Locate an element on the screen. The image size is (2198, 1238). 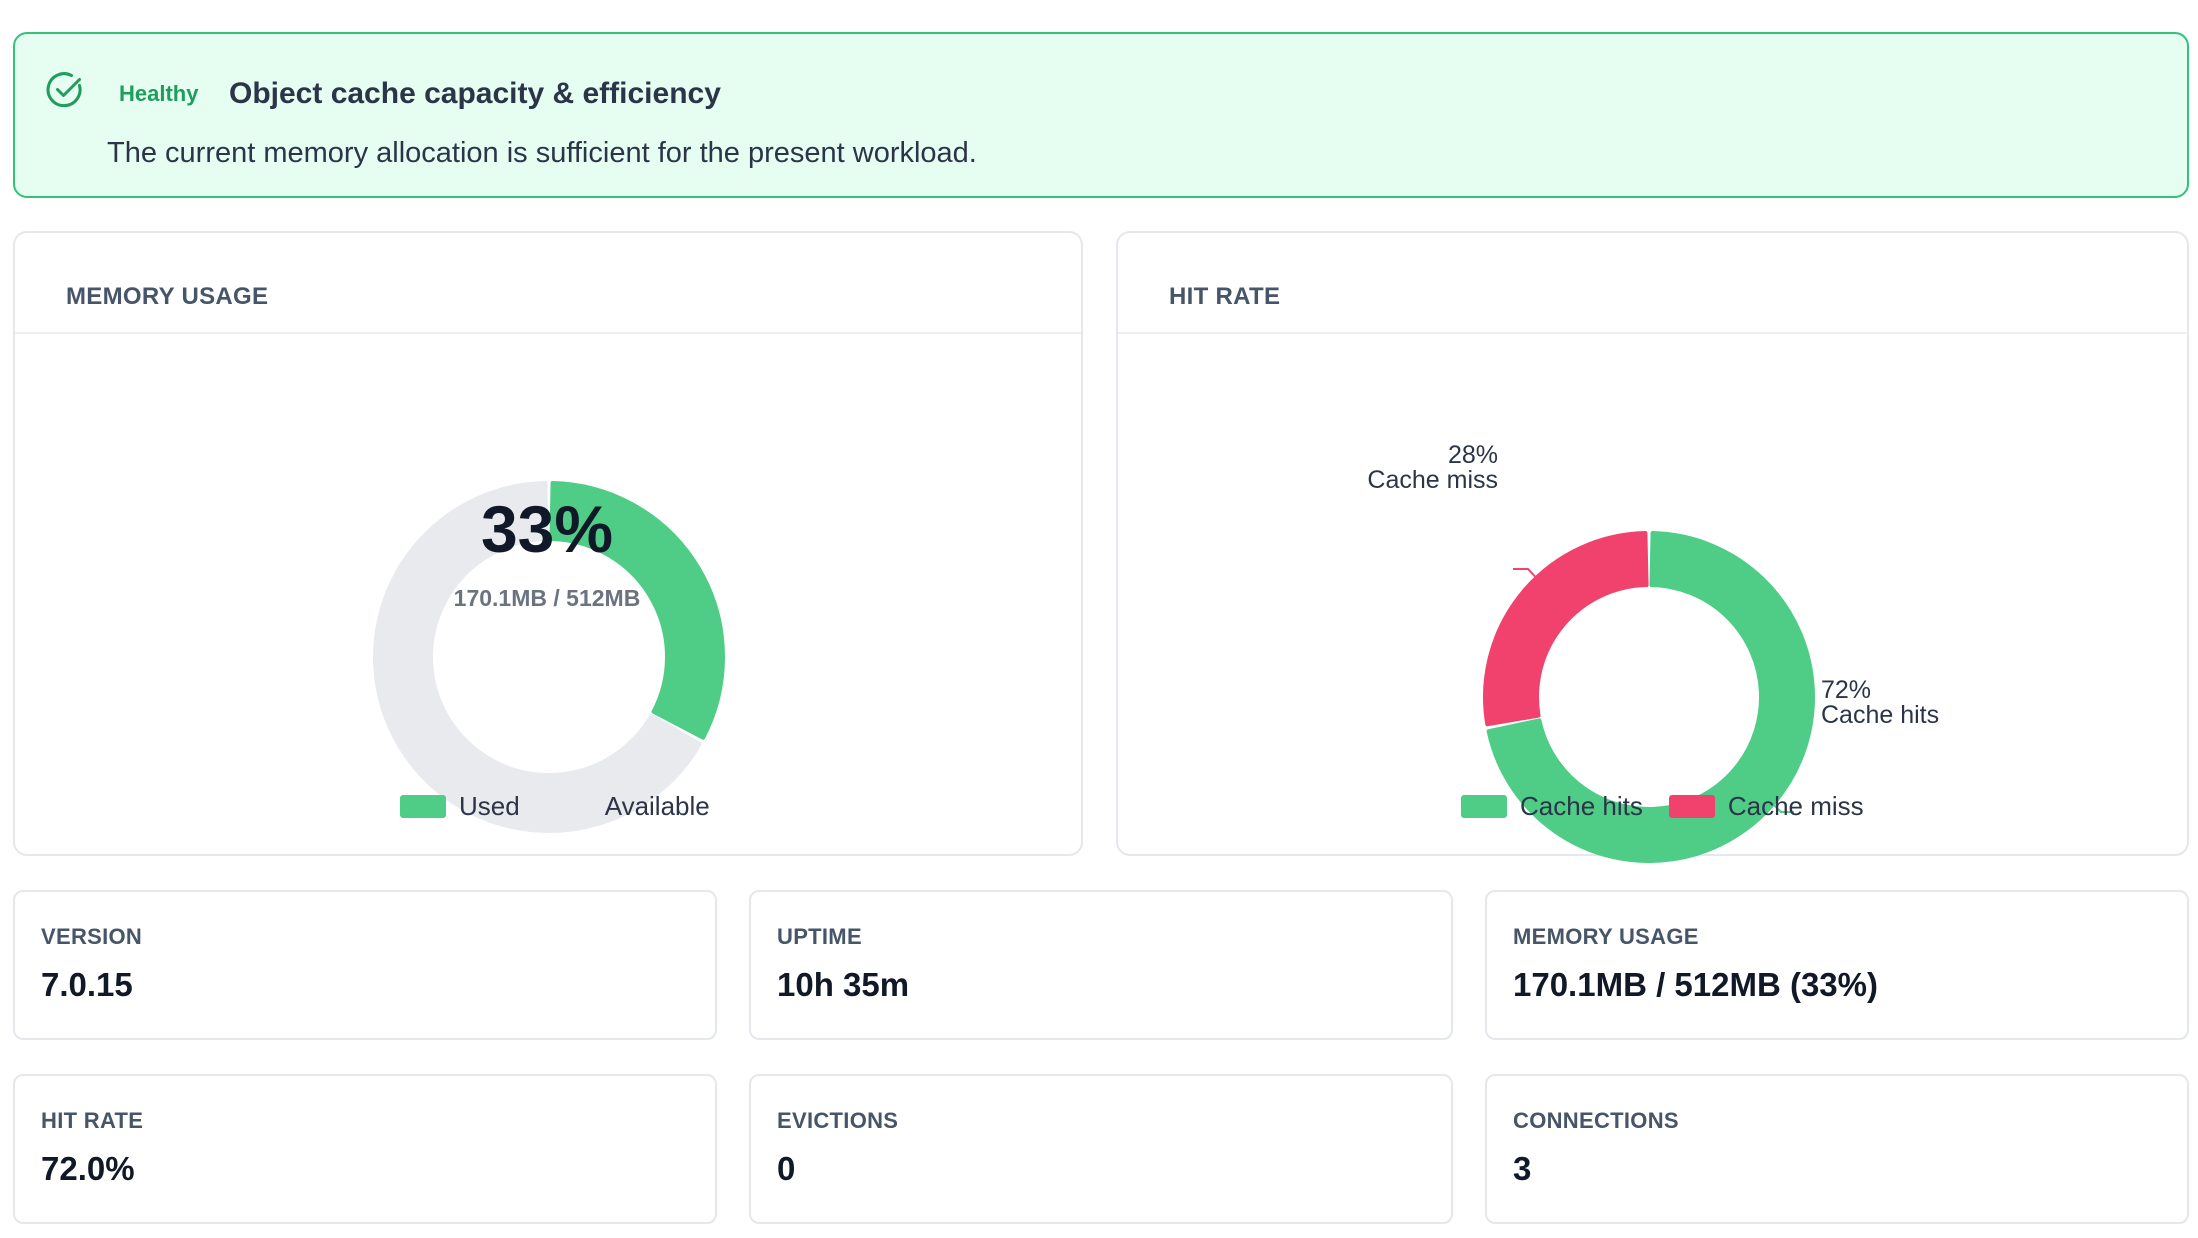
stat-value: 170.1MB / 512MB (33%) is located at coordinates (1695, 984).